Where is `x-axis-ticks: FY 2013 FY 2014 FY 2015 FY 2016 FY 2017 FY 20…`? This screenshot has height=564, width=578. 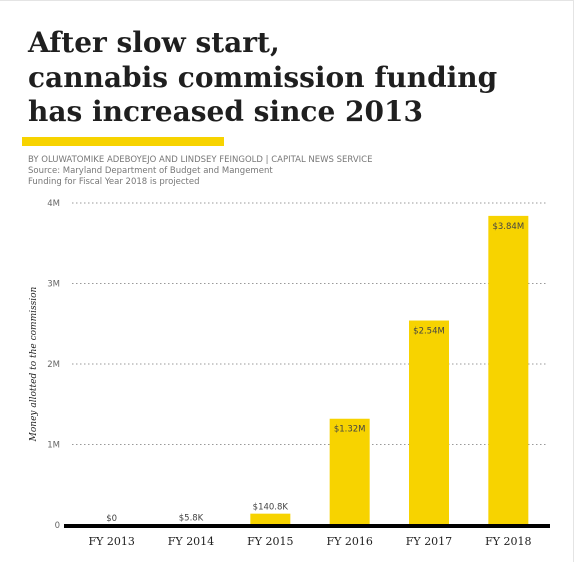 x-axis-ticks: FY 2013 FY 2014 FY 2015 FY 2016 FY 2017 FY 20… is located at coordinates (309, 541).